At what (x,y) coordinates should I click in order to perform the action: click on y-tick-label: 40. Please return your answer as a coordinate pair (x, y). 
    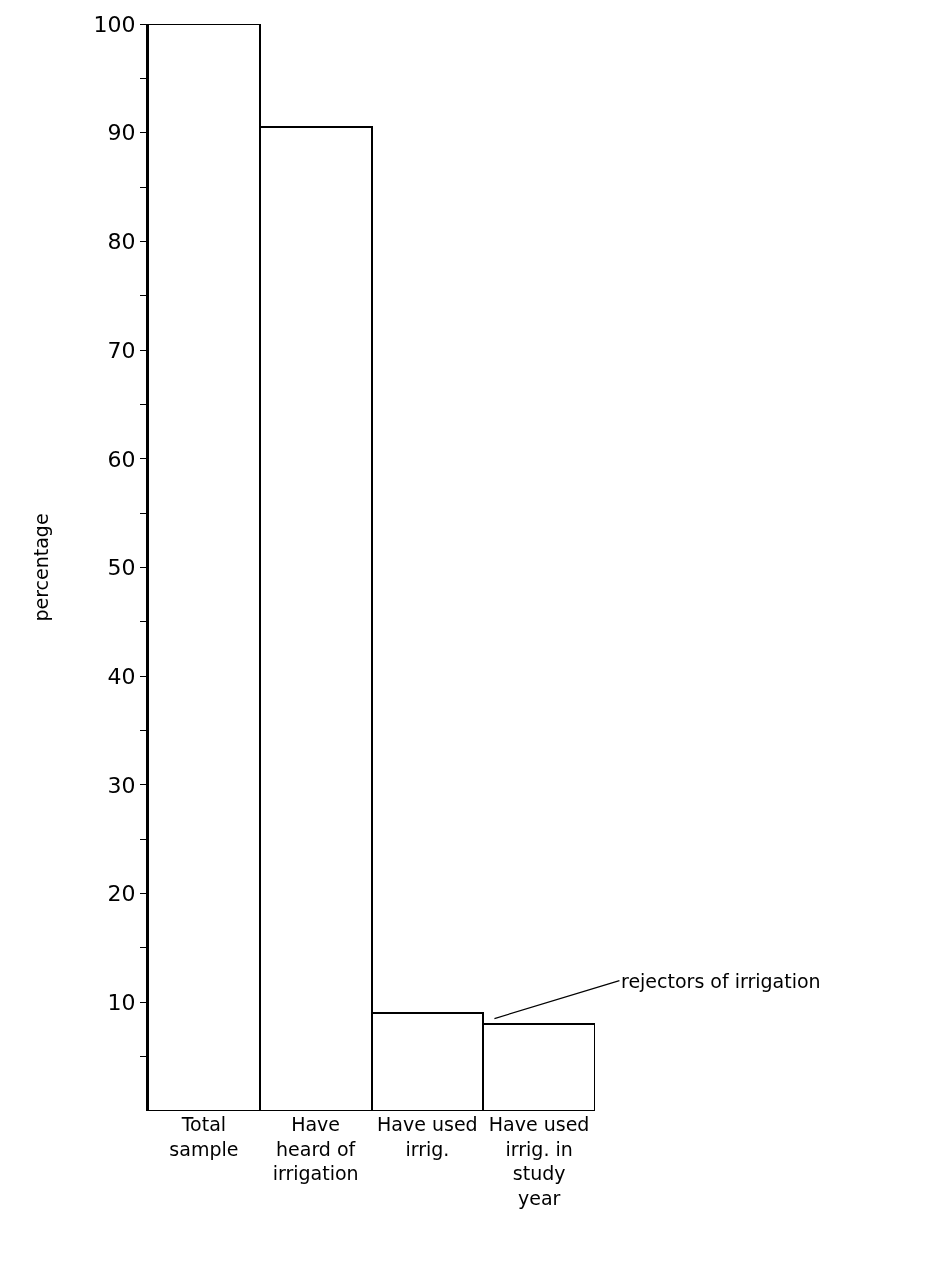
    Looking at the image, I should click on (121, 676).